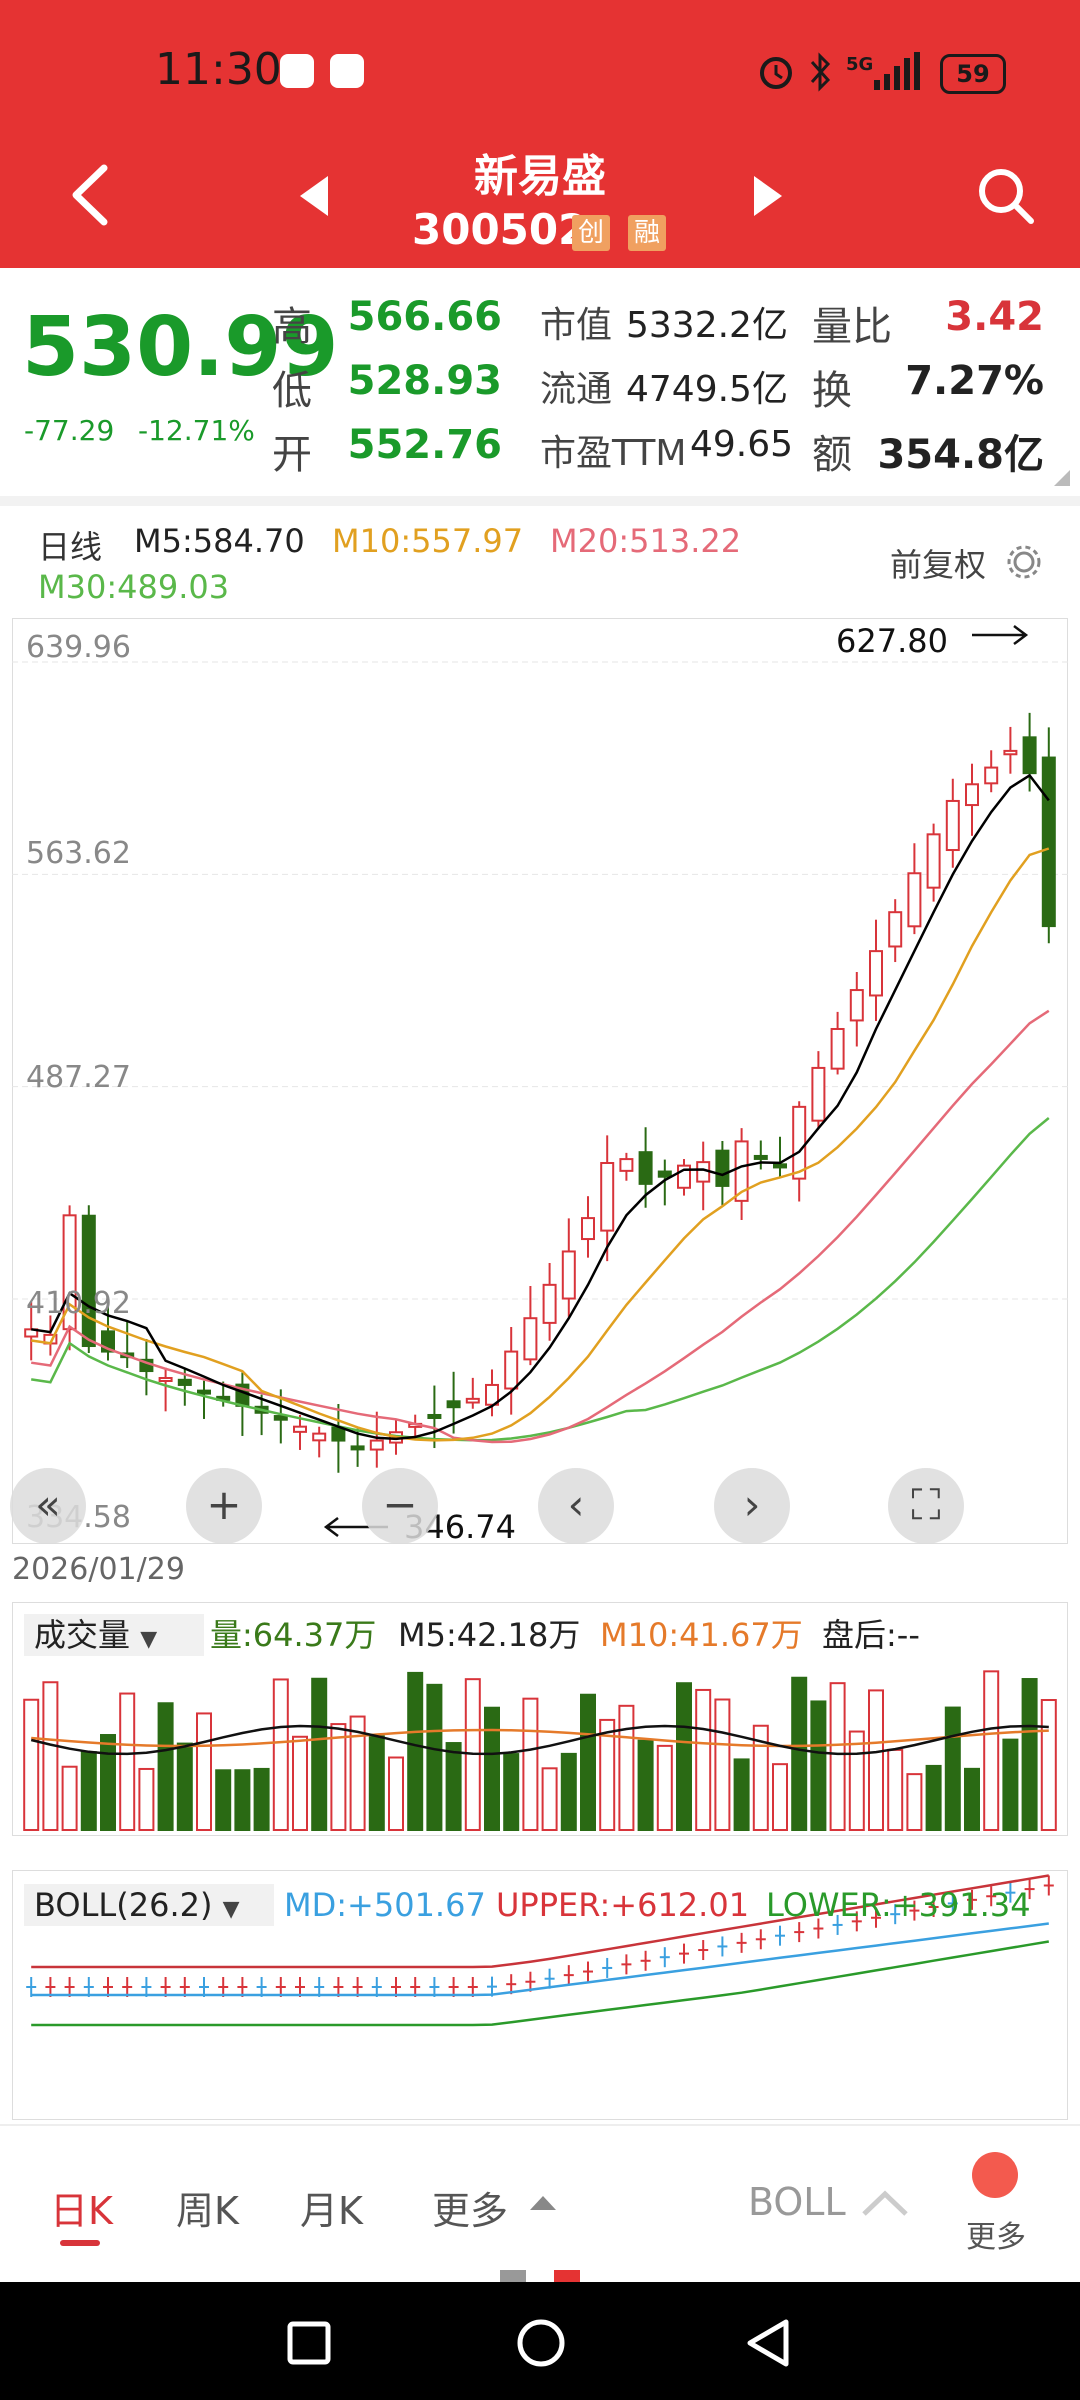  I want to click on volume-value: 量:64.37万, so click(293, 1635).